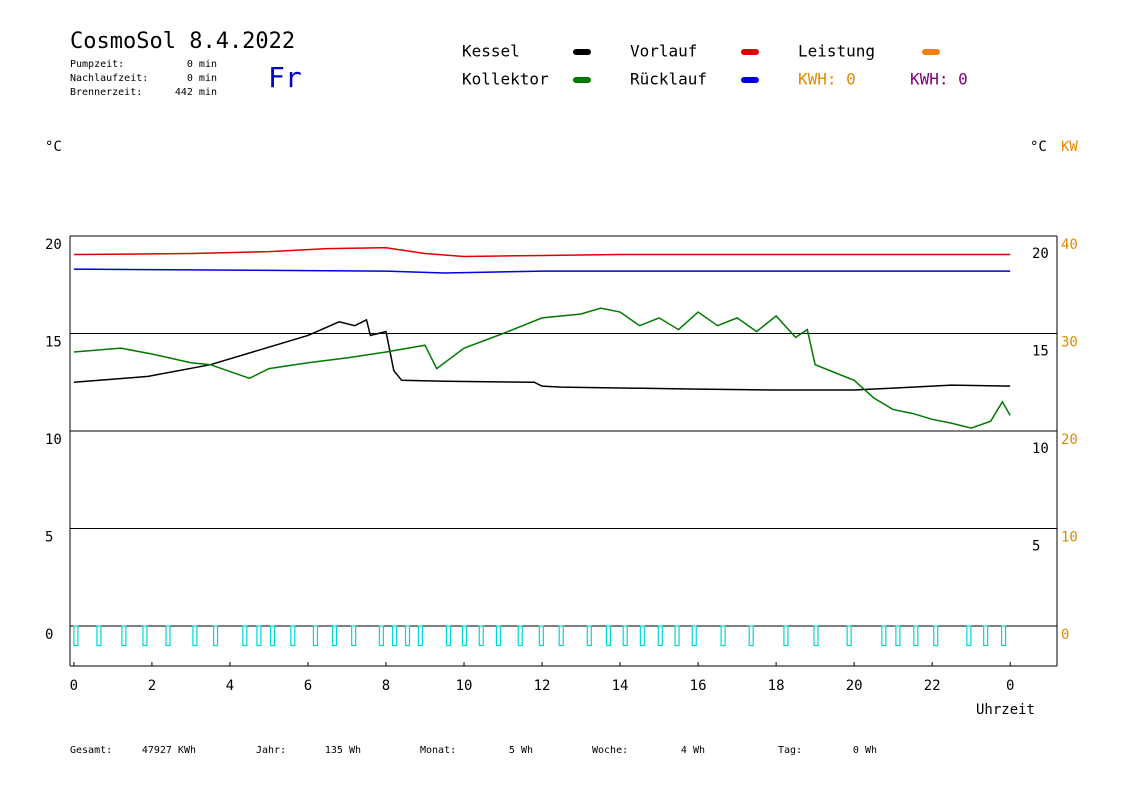 This screenshot has width=1148, height=812. What do you see at coordinates (668, 79) in the screenshot?
I see `legend-label: Rücklauf` at bounding box center [668, 79].